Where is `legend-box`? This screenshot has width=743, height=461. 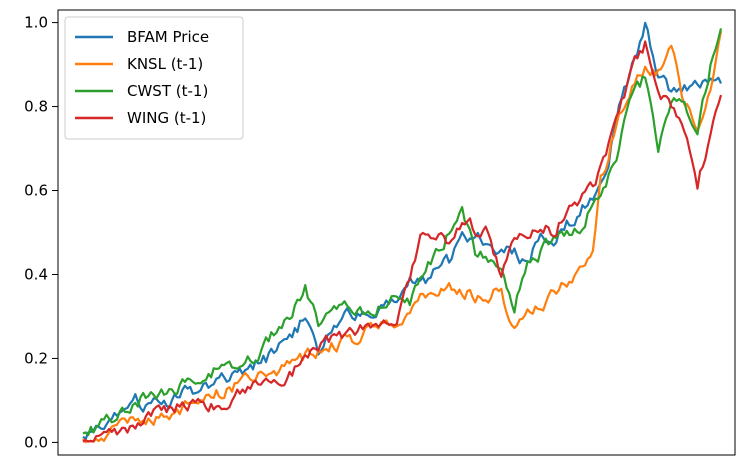 legend-box is located at coordinates (154, 78).